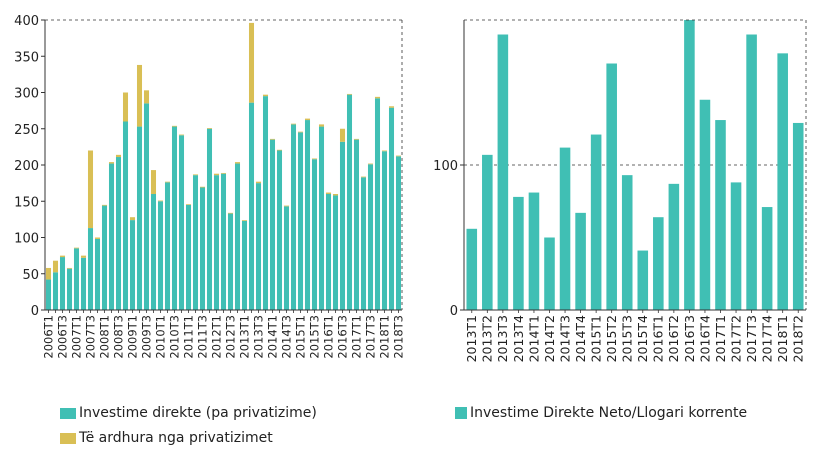 This screenshot has width=816, height=455. I want to click on legend-item-fdi-excl-privatization: Investime direkte (pa privatizime), so click(188, 413).